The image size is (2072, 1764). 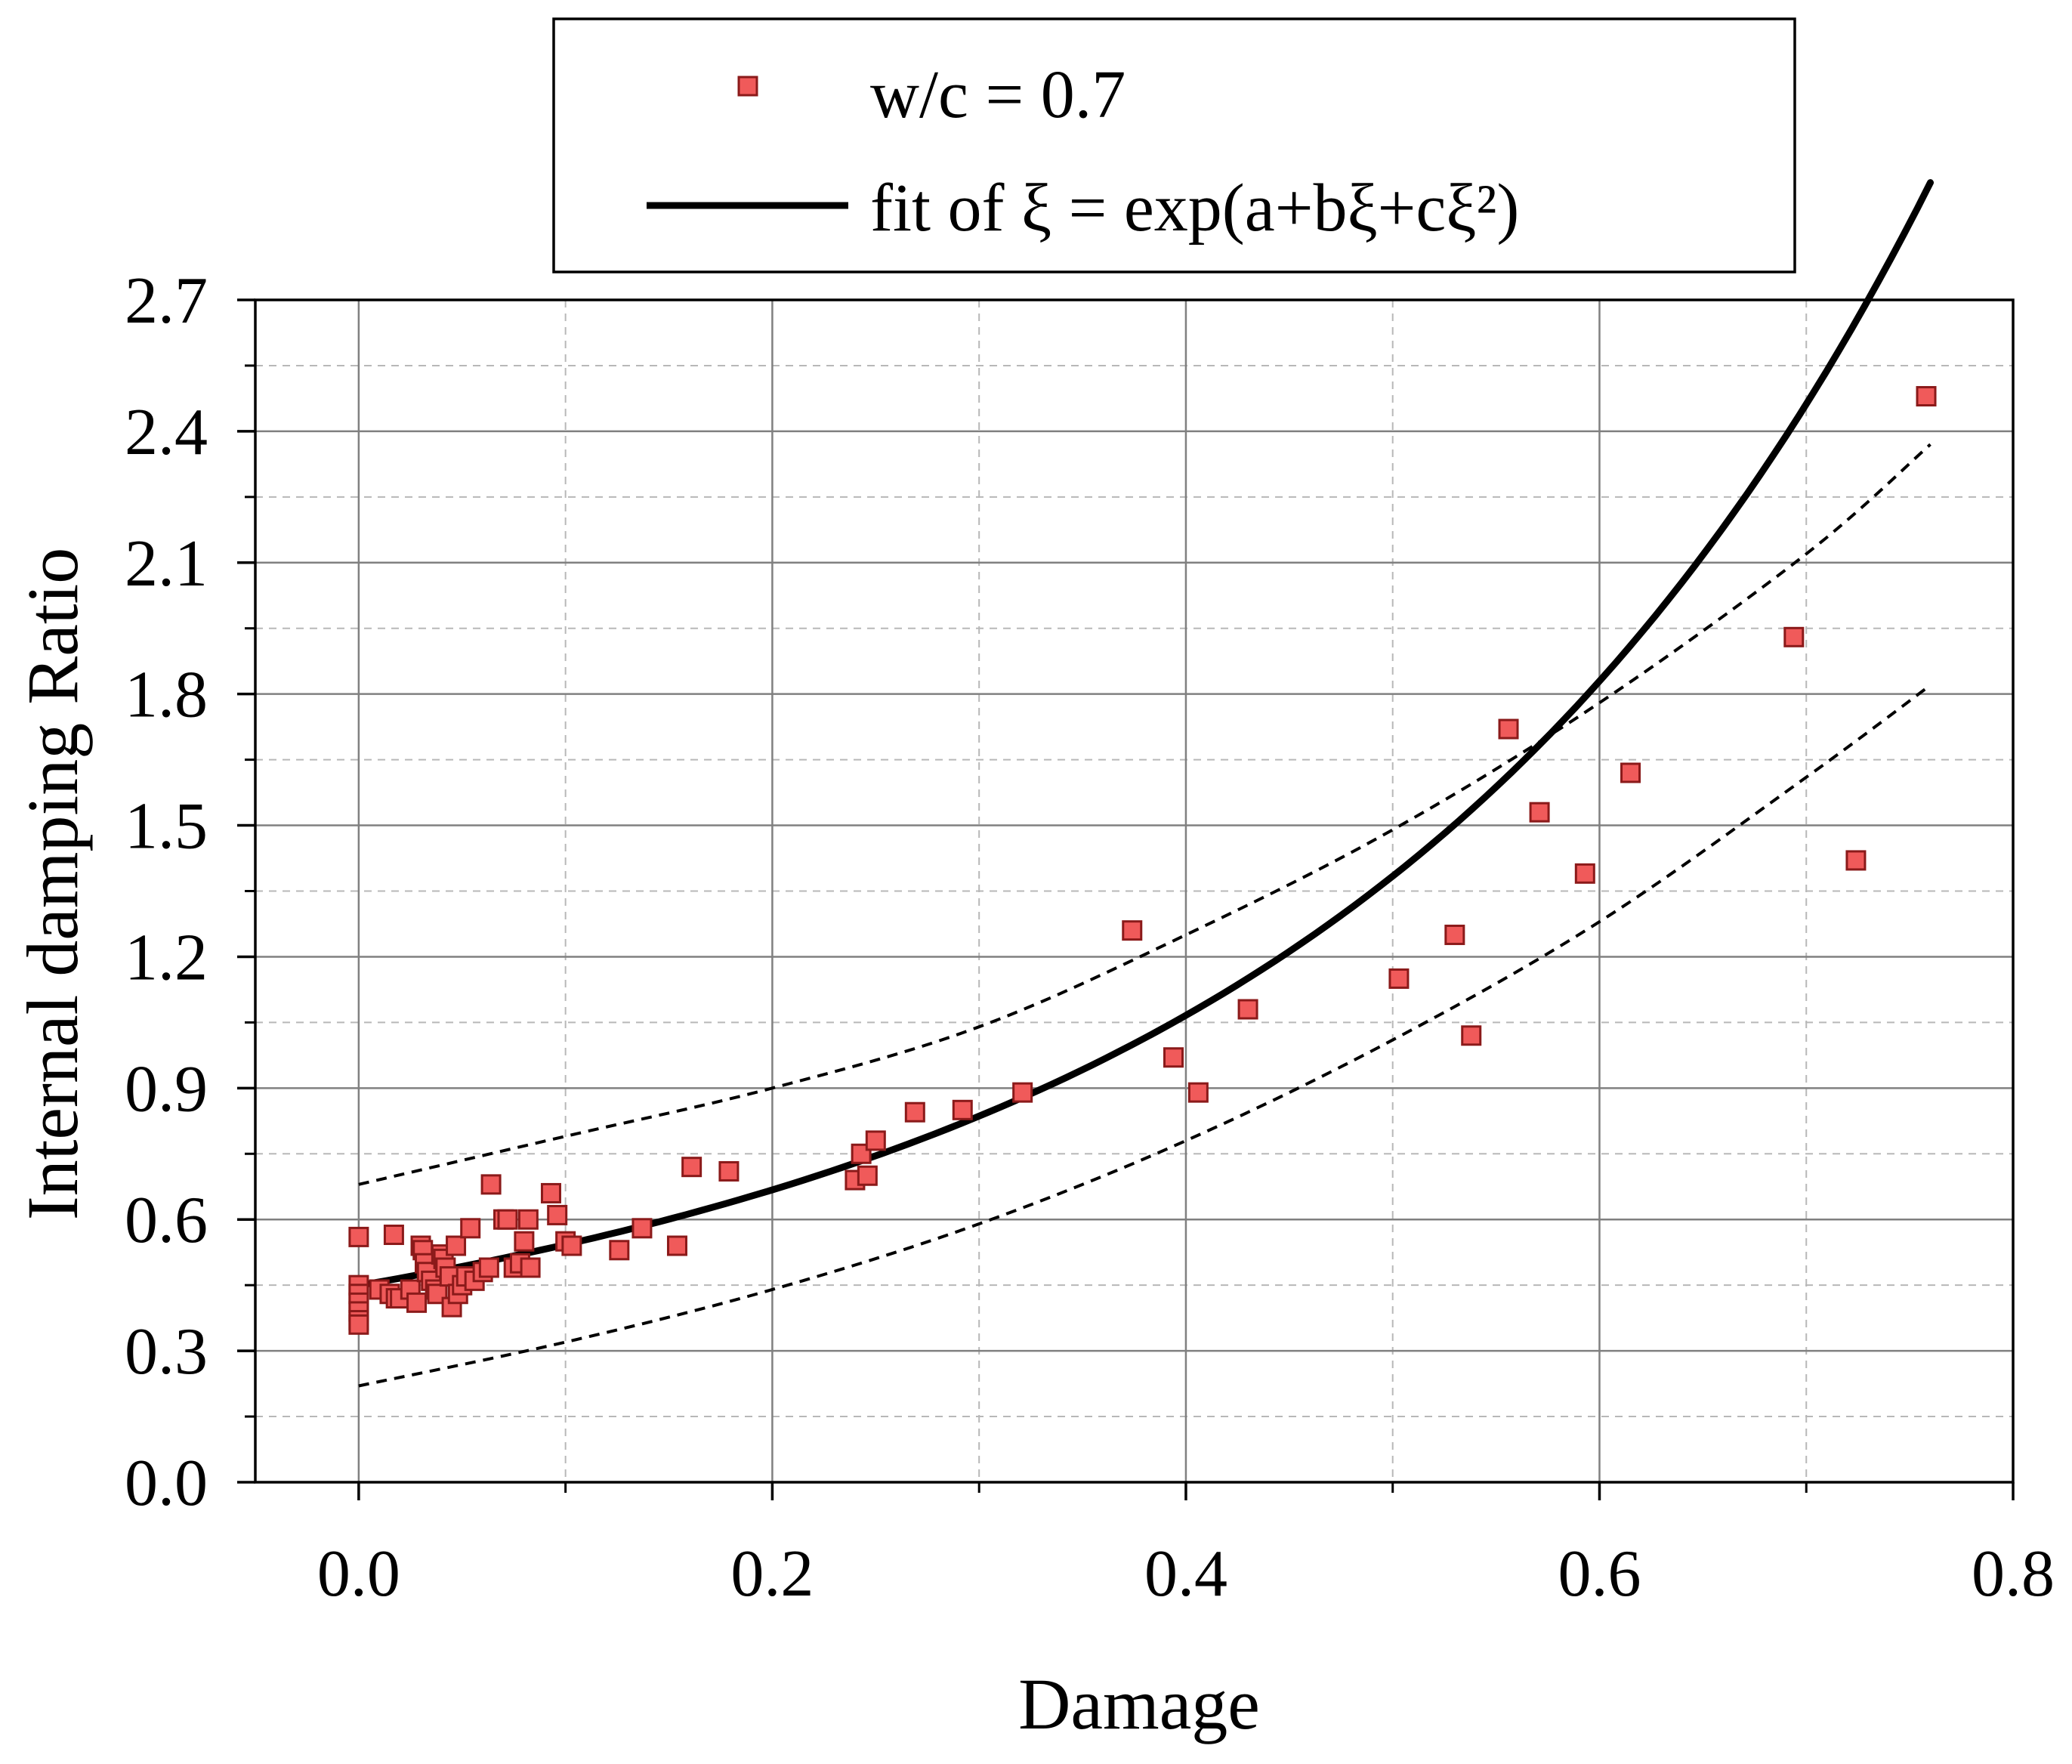 What do you see at coordinates (2013, 1574) in the screenshot?
I see `x-tick-label: 0.8` at bounding box center [2013, 1574].